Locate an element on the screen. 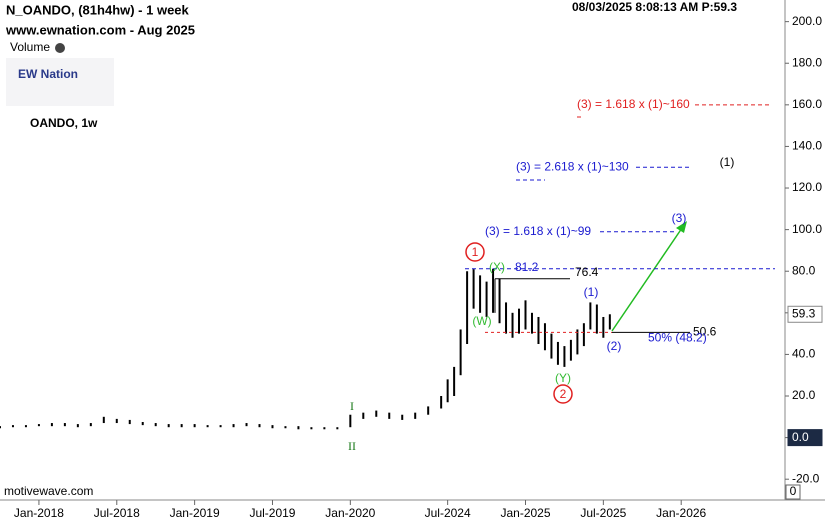 The image size is (825, 525). arrow-line is located at coordinates (647, 279).